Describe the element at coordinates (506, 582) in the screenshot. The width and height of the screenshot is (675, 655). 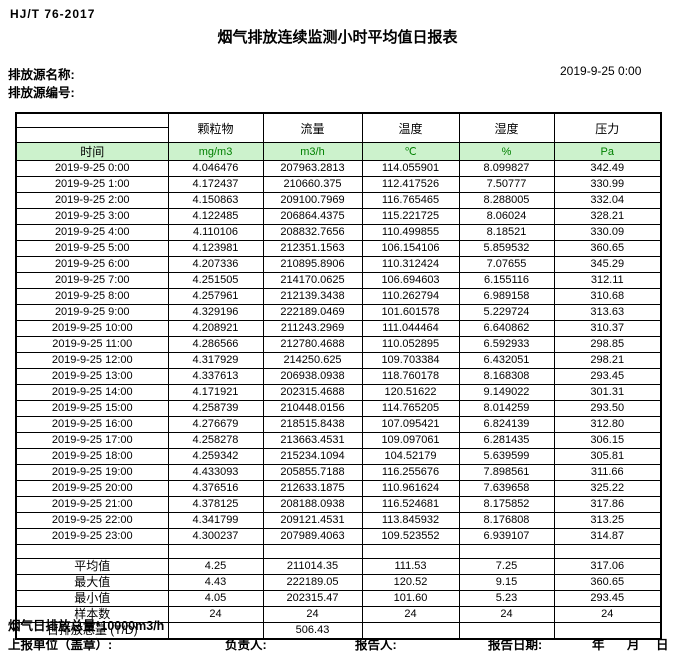
I see `value-cell: 9.15` at that location.